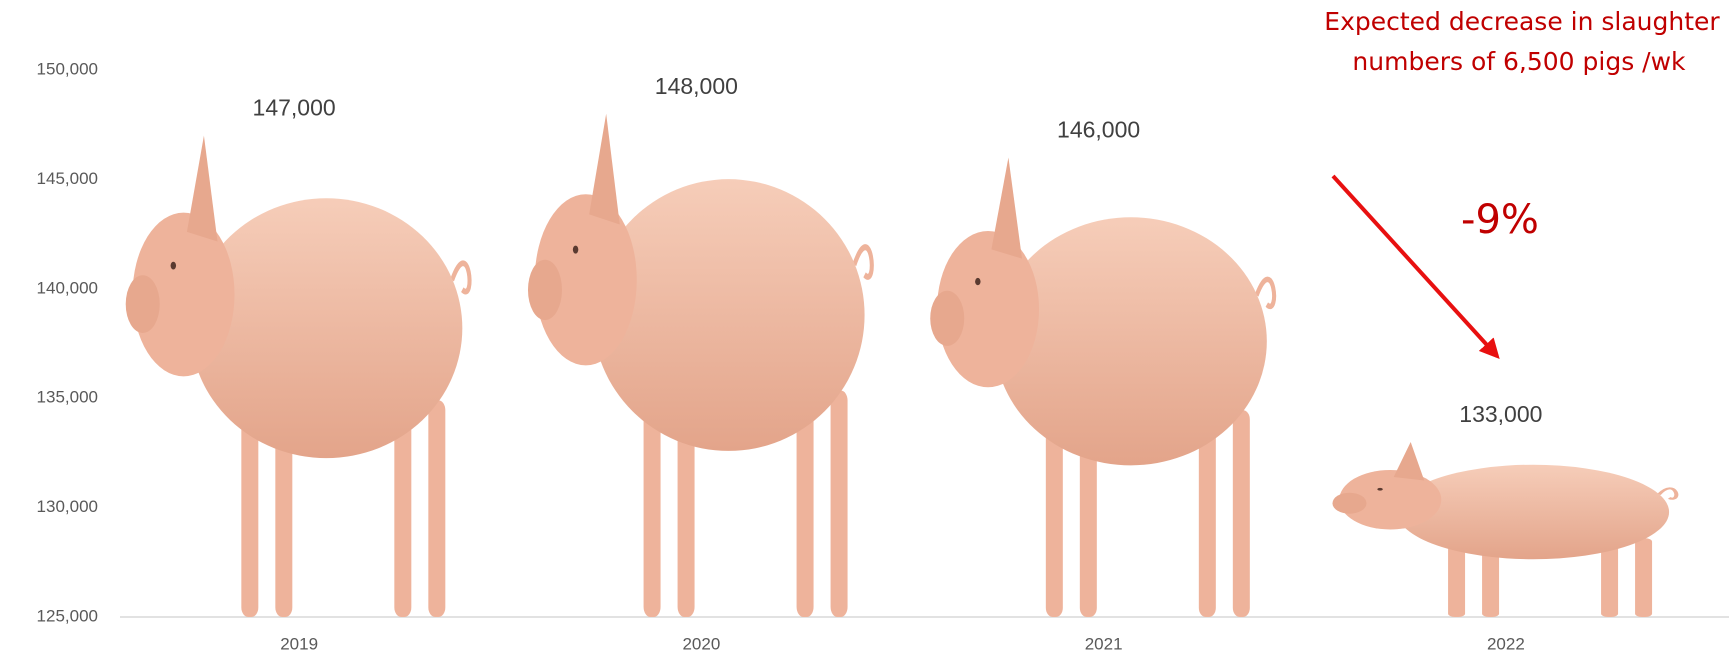 The height and width of the screenshot is (659, 1729). Describe the element at coordinates (67, 178) in the screenshot. I see `y-tick-label: 145,000` at that location.